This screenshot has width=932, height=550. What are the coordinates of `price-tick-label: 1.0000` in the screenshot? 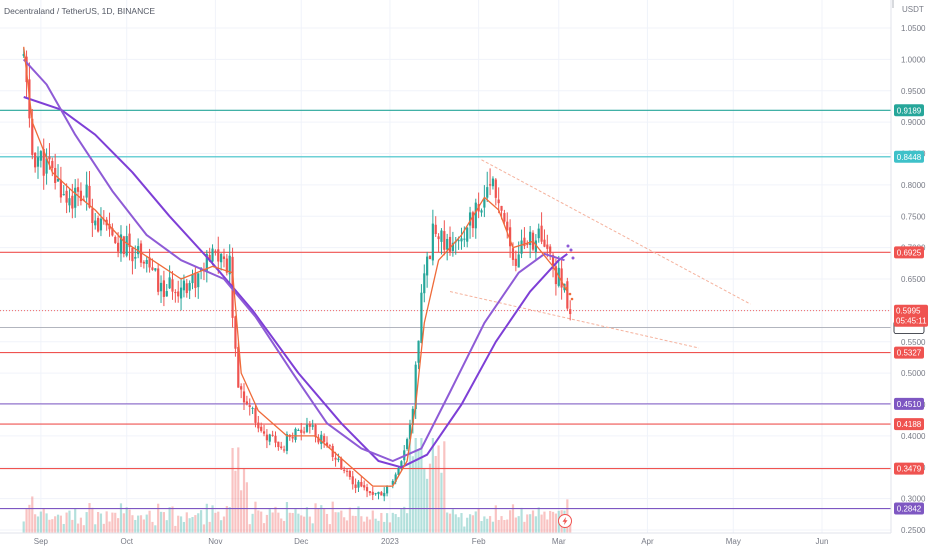 It's located at (913, 59).